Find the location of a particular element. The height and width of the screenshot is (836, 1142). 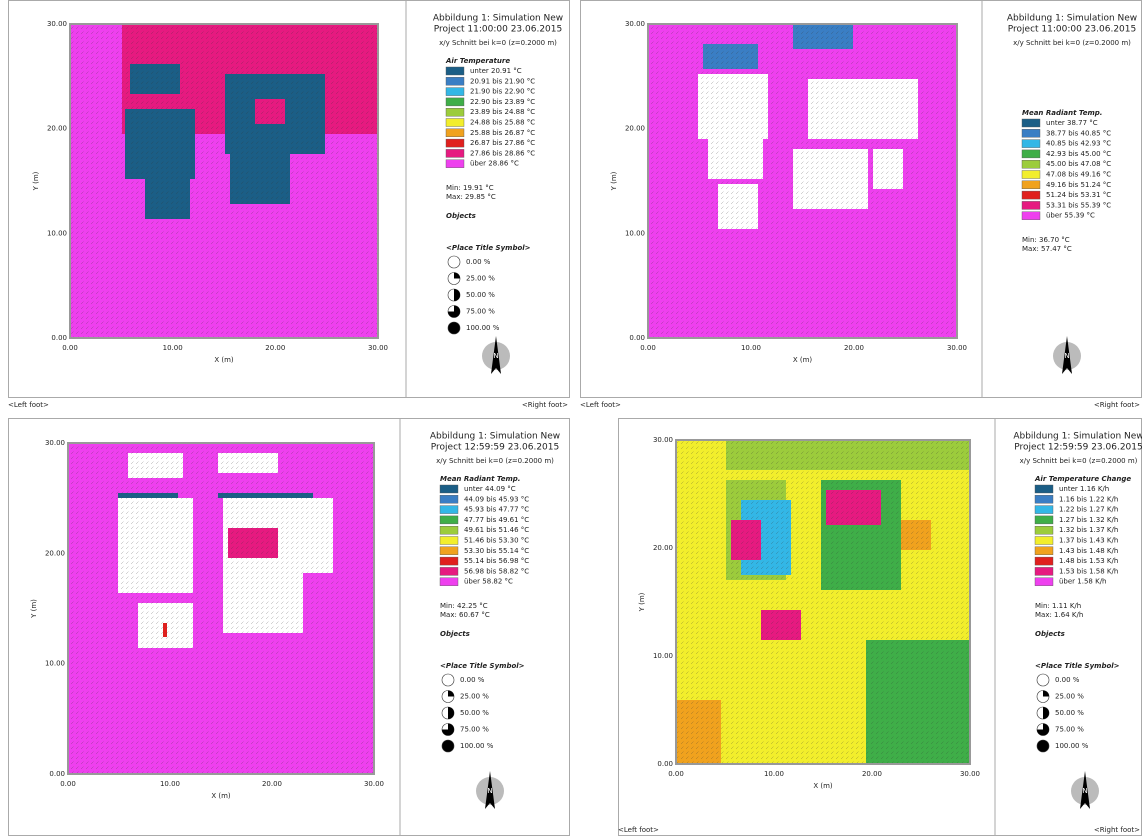

legend-label: 21.90 bis 22.90 °C is located at coordinates (502, 92).